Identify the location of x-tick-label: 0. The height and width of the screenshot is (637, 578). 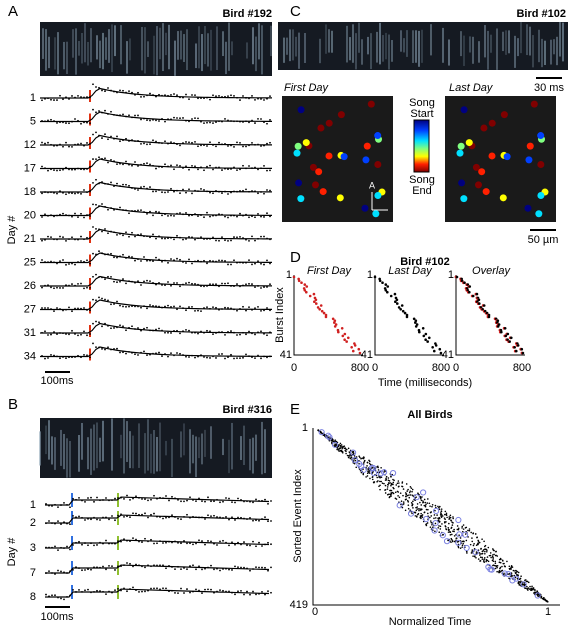
(375, 368).